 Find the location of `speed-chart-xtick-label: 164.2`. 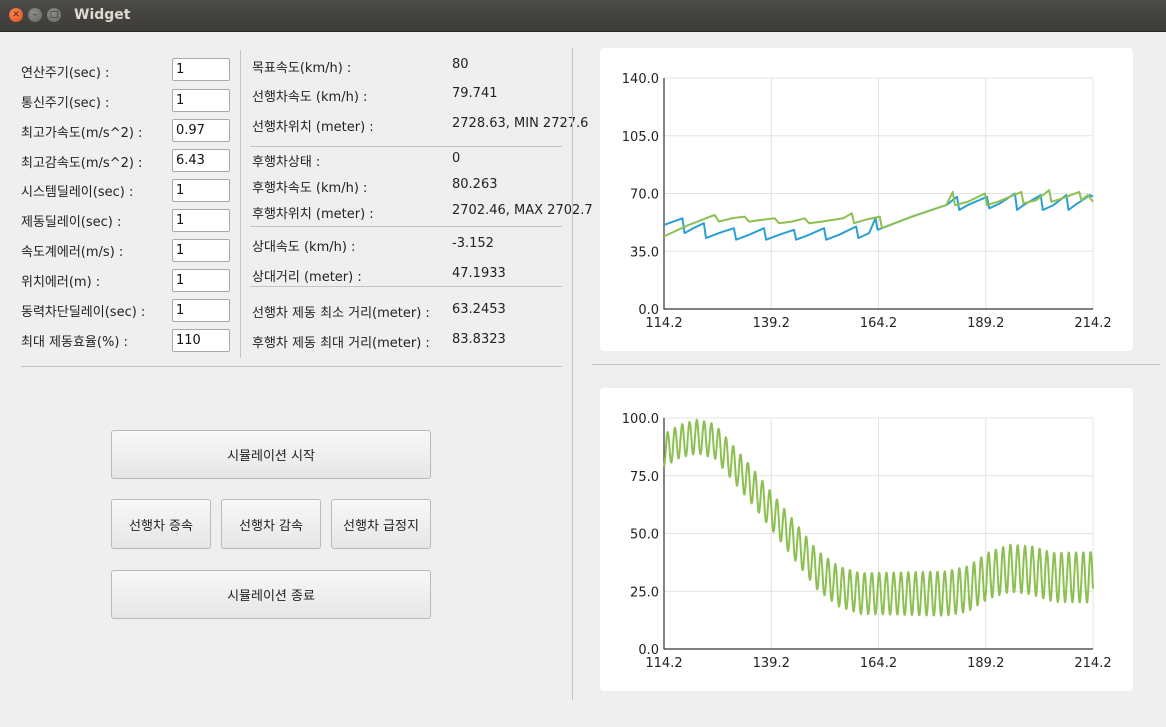

speed-chart-xtick-label: 164.2 is located at coordinates (878, 323).